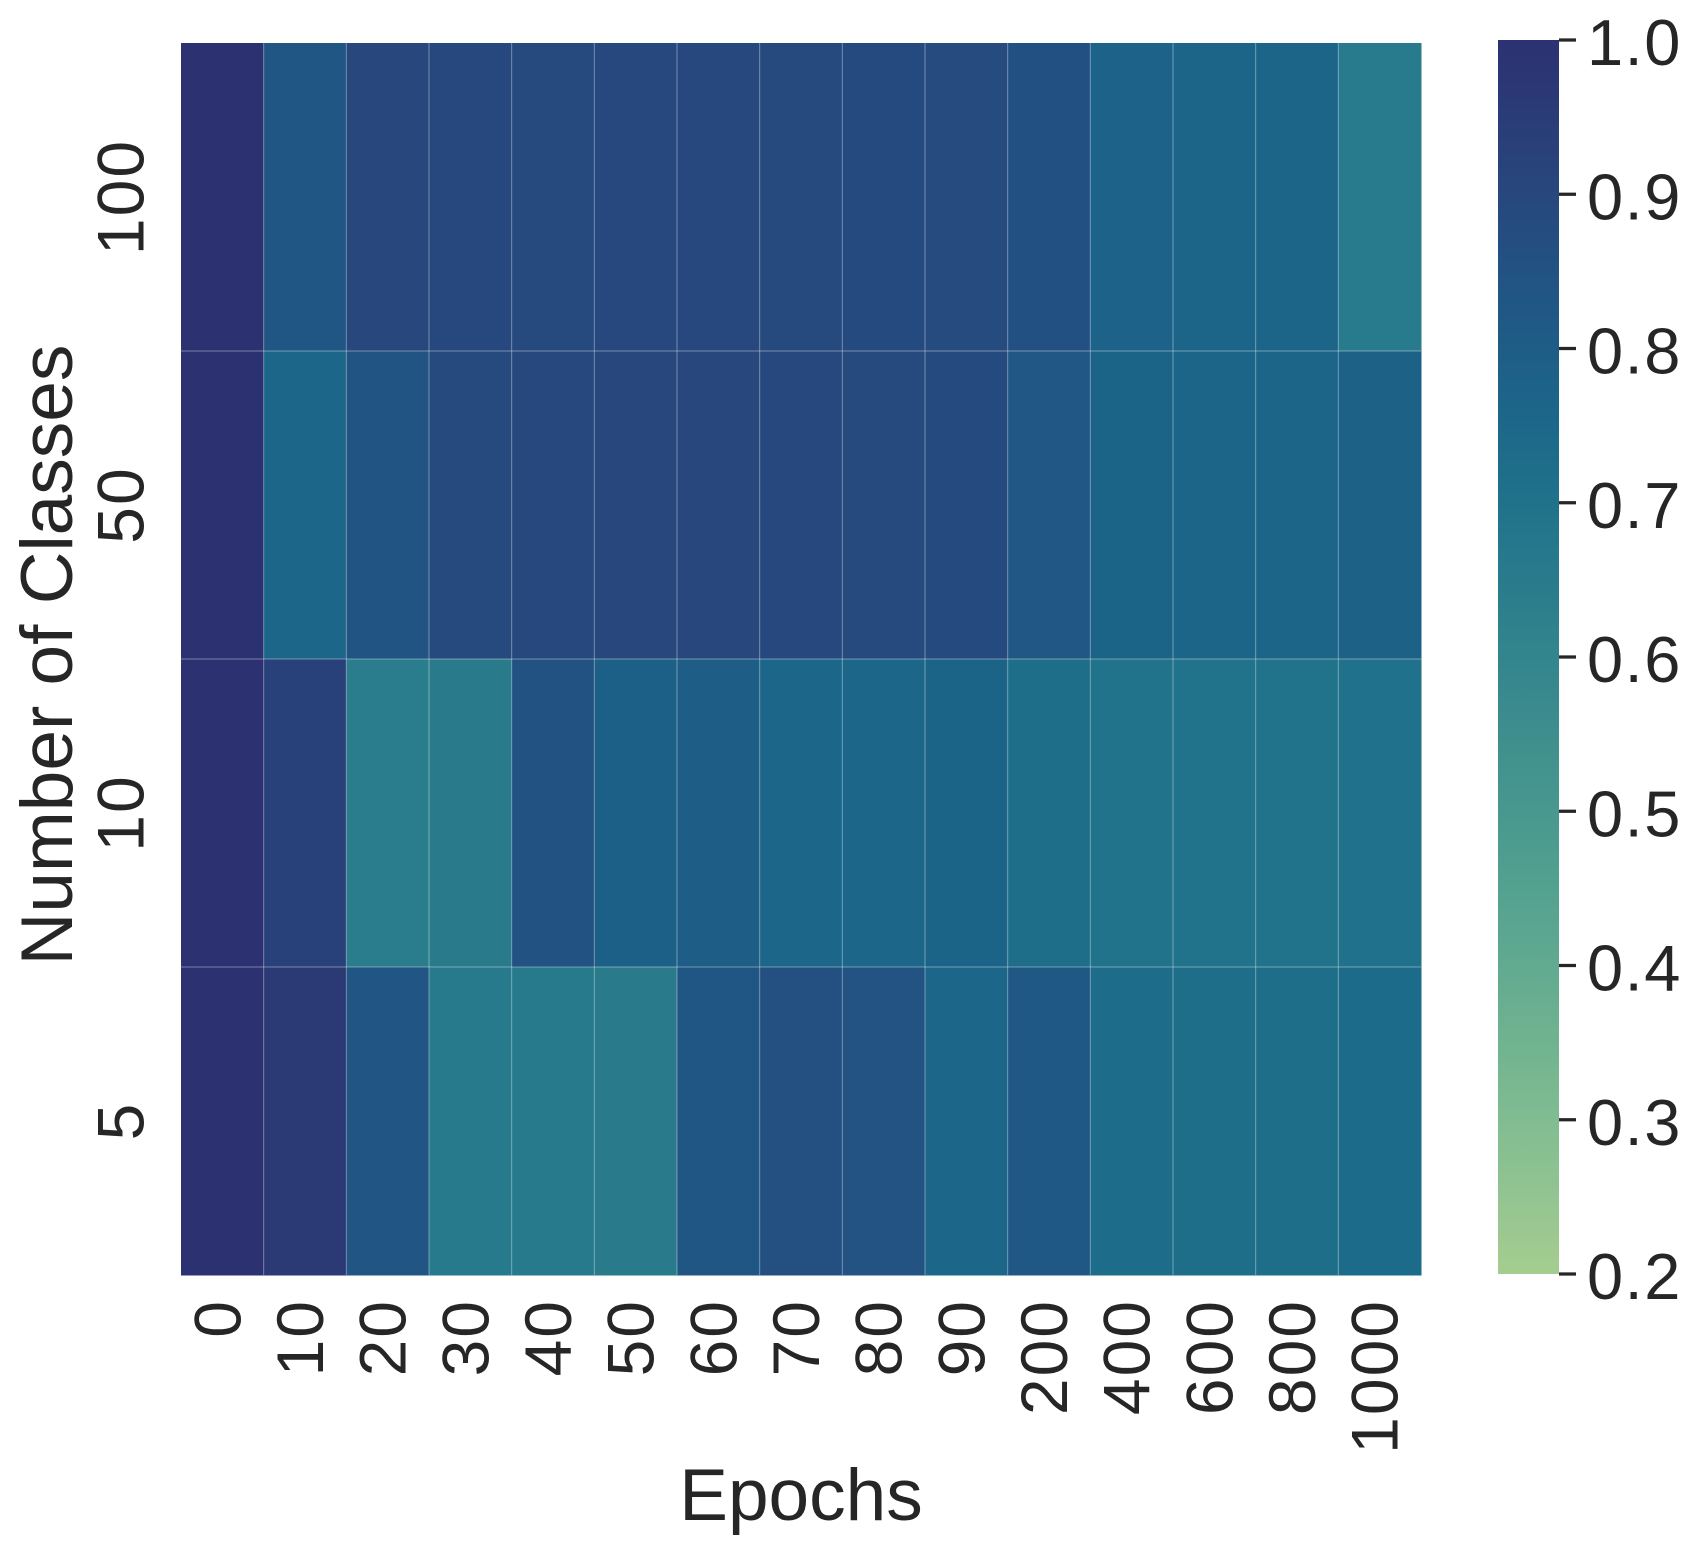 Image resolution: width=1704 pixels, height=1553 pixels. I want to click on svg-text: 60, so click(713, 1337).